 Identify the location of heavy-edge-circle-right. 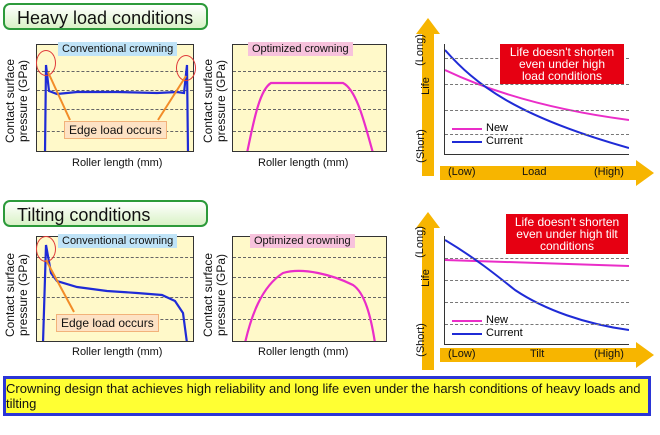
(186, 68).